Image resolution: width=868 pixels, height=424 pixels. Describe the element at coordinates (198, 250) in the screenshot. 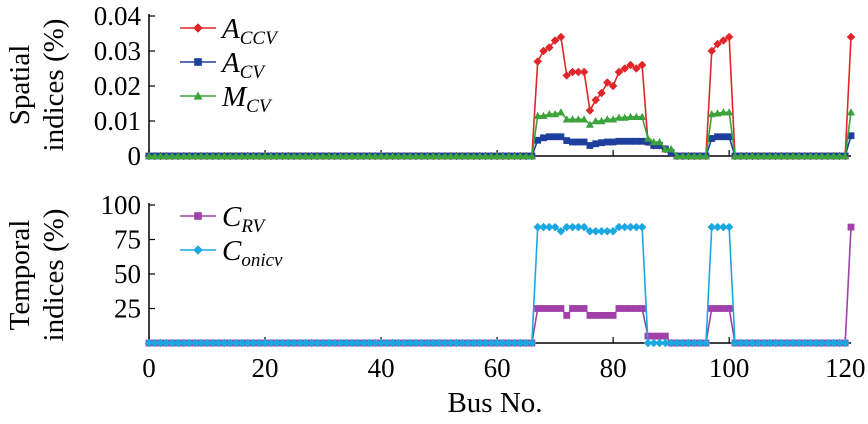

I see `legend-marker` at that location.